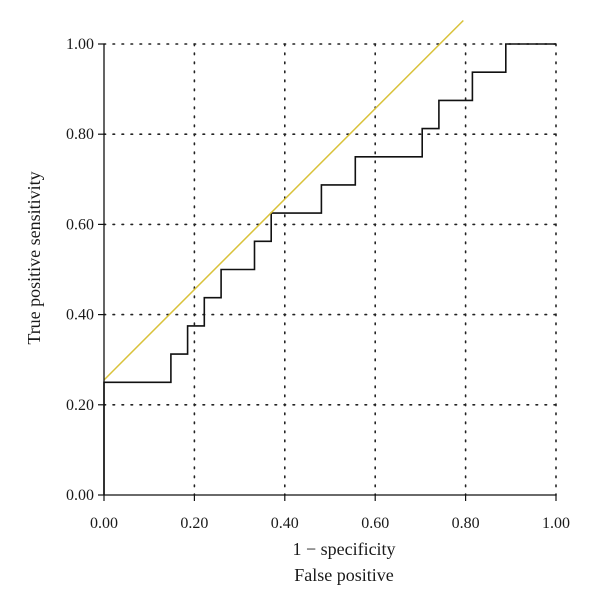 The image size is (600, 615). What do you see at coordinates (343, 549) in the screenshot?
I see `x-axis-title-line-1: 1 − specificity` at bounding box center [343, 549].